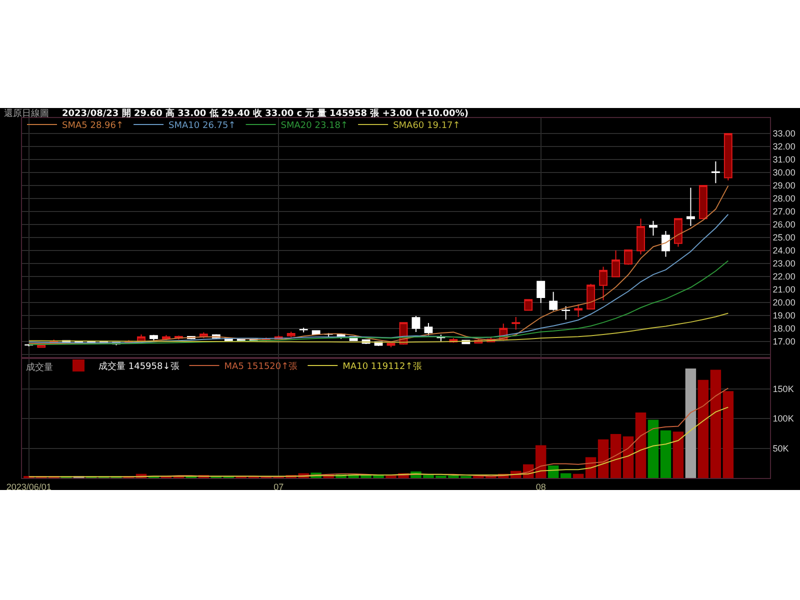  Describe the element at coordinates (784, 159) in the screenshot. I see `y-tick-label: 31.00` at that location.